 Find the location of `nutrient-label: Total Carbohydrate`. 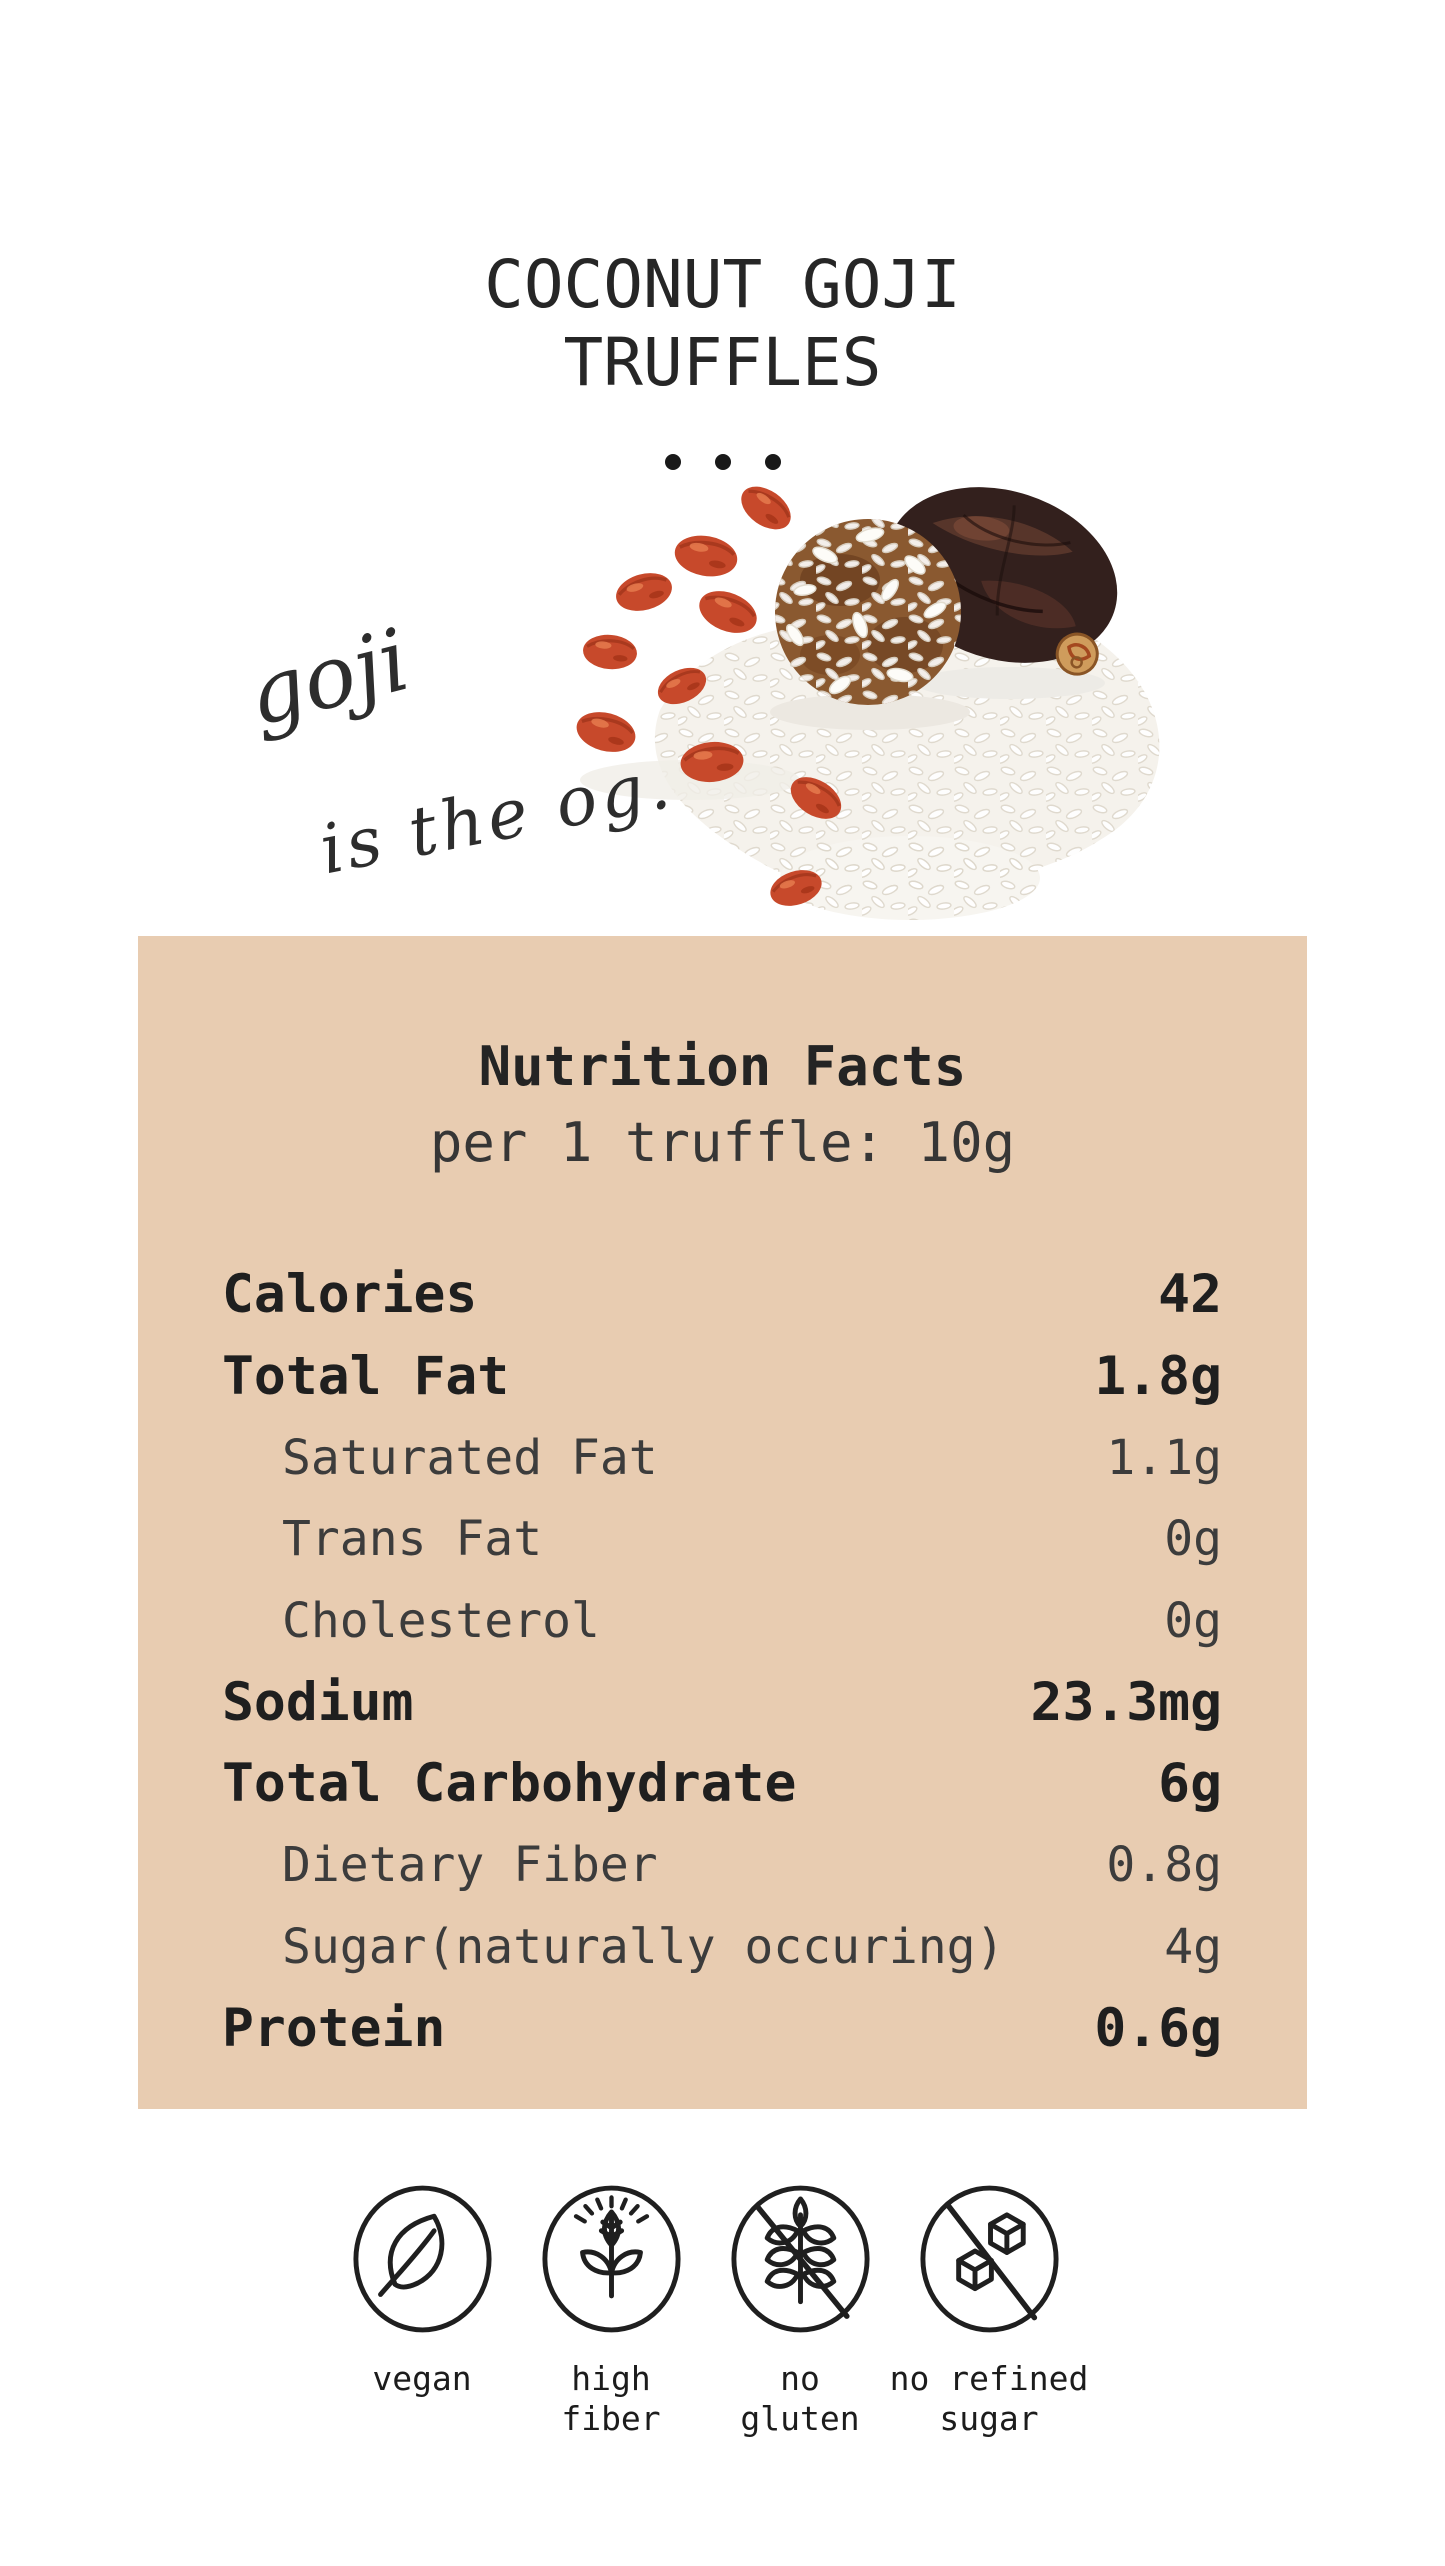

nutrient-label: Total Carbohydrate is located at coordinates (509, 1784).